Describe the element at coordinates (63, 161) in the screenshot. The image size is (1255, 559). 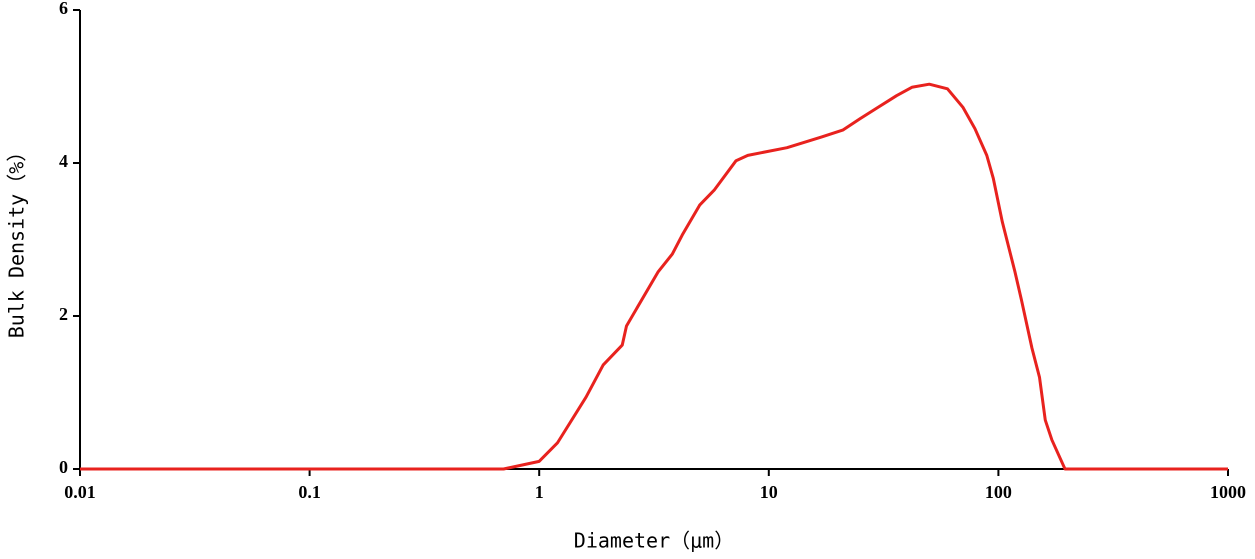
I see `y-tick-label: 4` at that location.